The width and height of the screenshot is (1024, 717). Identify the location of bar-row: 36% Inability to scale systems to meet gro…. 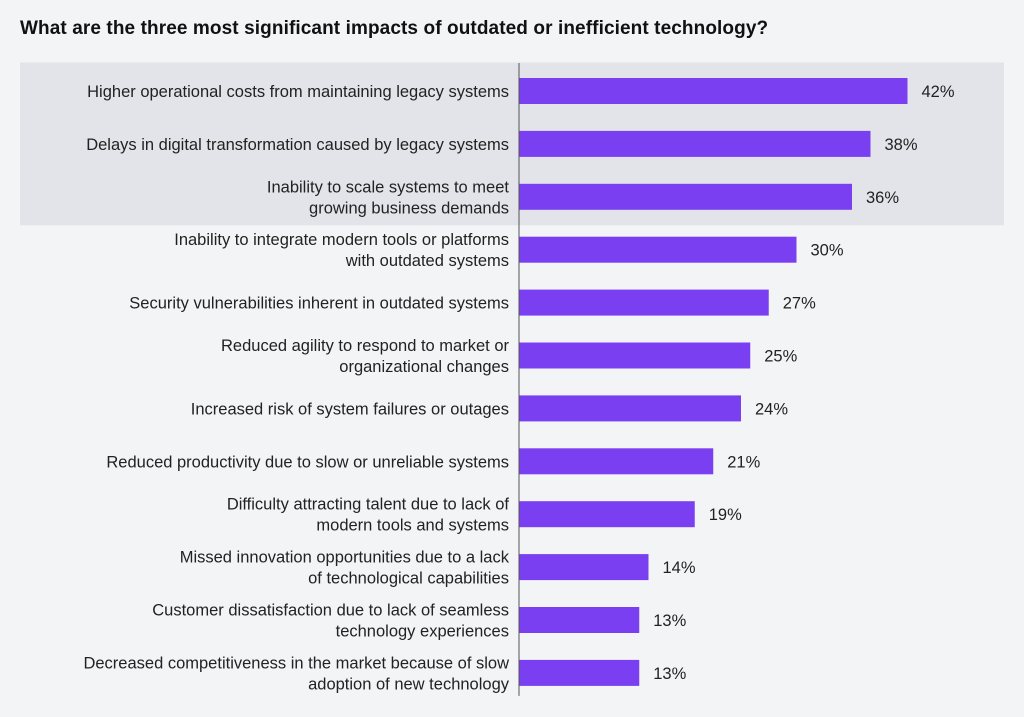
(583, 197).